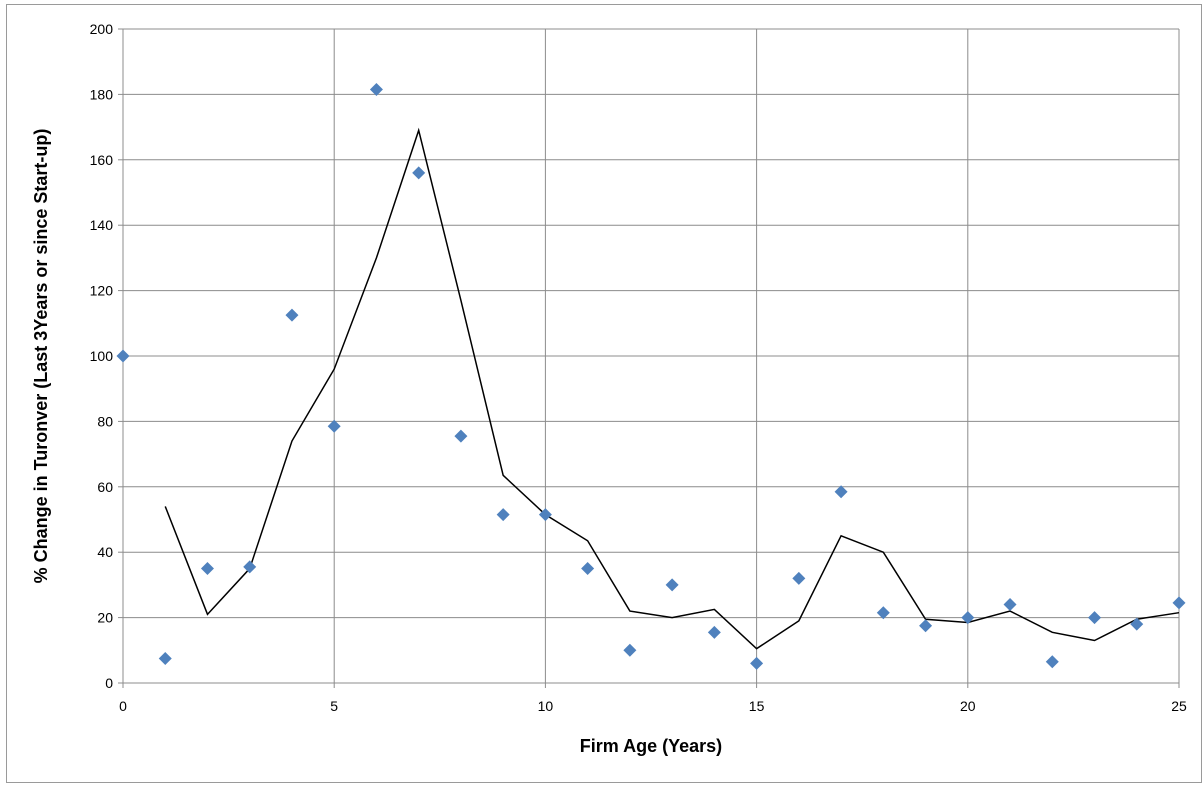  What do you see at coordinates (102, 225) in the screenshot?
I see `y-tick-label: 140` at bounding box center [102, 225].